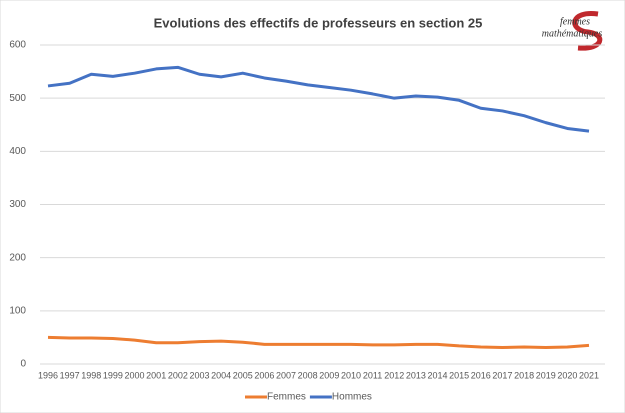 Image resolution: width=625 pixels, height=413 pixels. What do you see at coordinates (48, 375) in the screenshot?
I see `x-tick-label: 1996` at bounding box center [48, 375].